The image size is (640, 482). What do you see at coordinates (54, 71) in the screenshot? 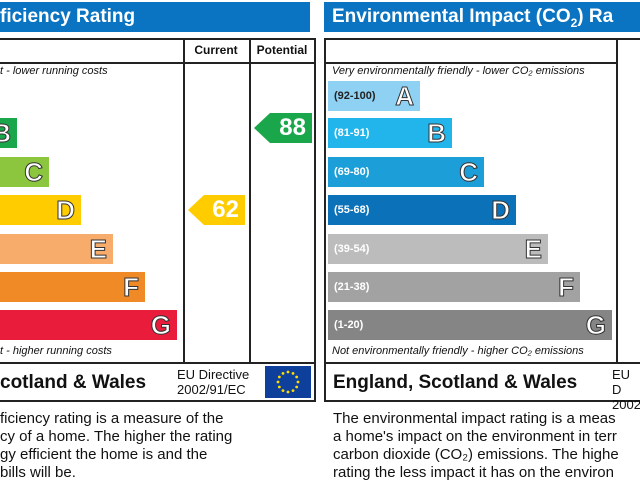
I see `top-note: t - lower running costs` at bounding box center [54, 71].